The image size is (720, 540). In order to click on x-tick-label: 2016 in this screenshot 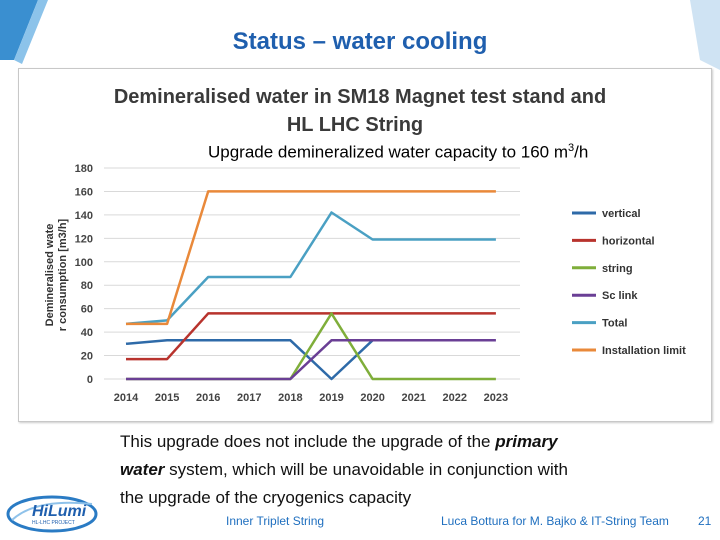, I will do `click(208, 398)`.